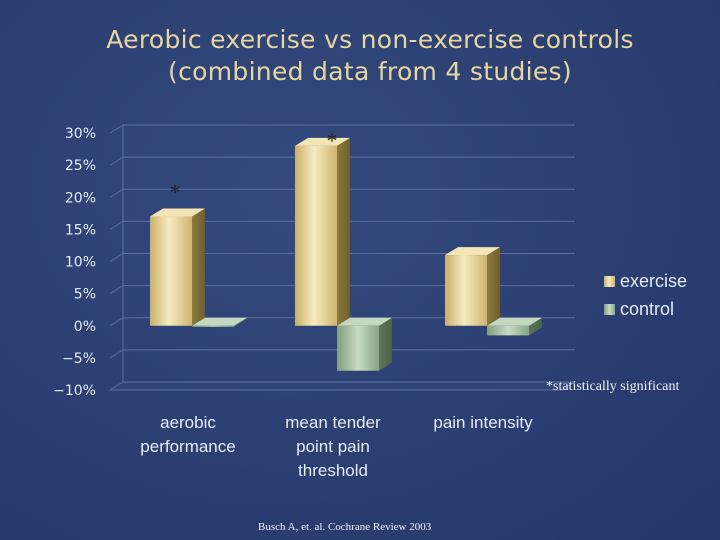  I want to click on bar-exercise-1-front, so click(316, 235).